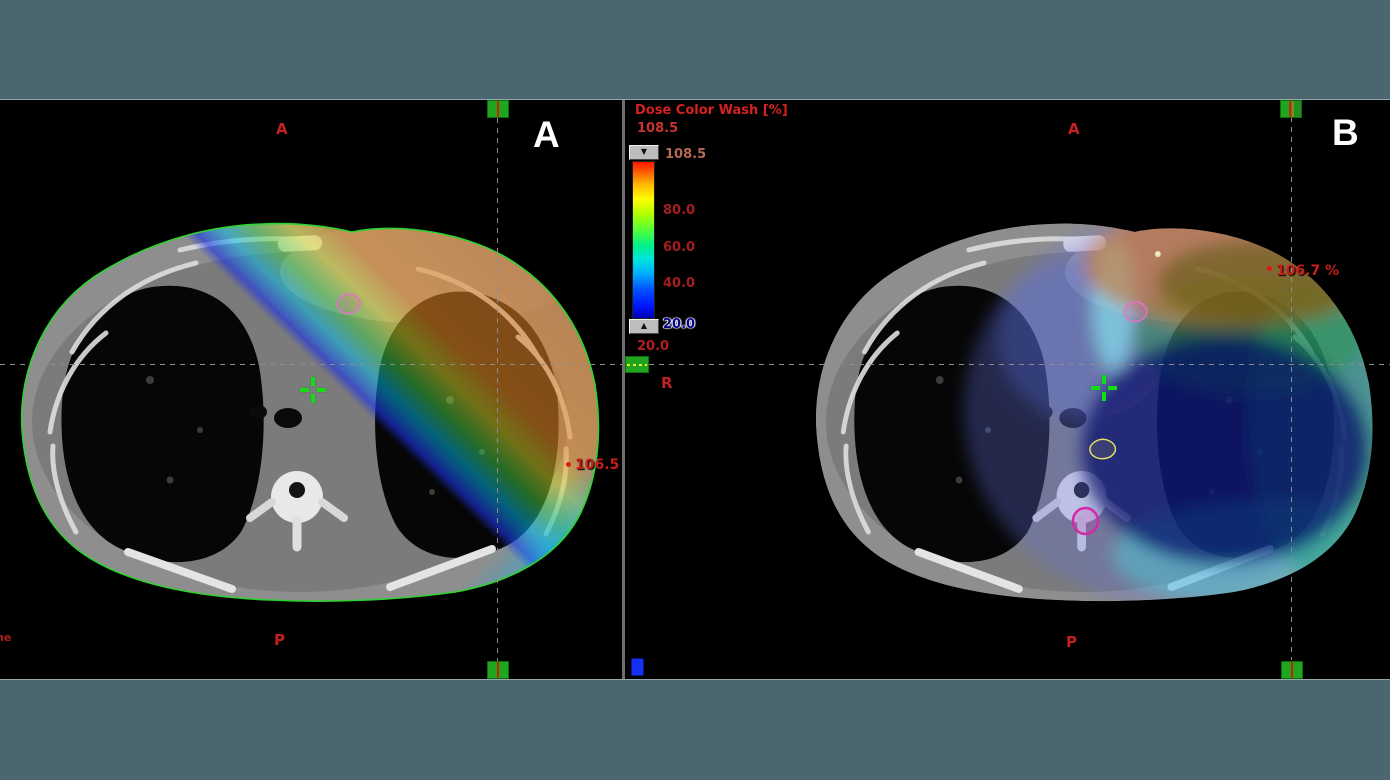  I want to click on orientation-label-anterior-a: A, so click(282, 129).